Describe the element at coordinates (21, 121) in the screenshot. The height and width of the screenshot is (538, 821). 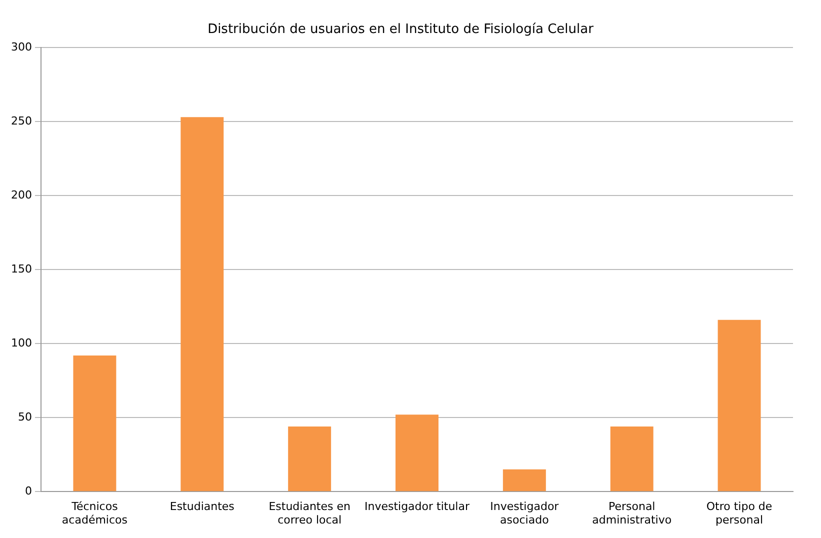
I see `y-tick-label: 250` at that location.